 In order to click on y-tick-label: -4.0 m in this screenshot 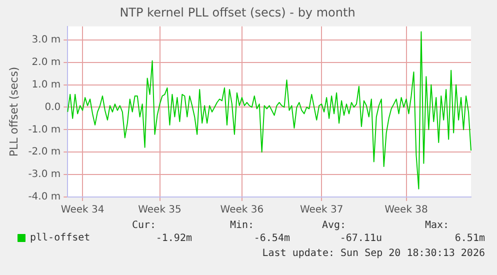, I will do `click(44, 197)`.